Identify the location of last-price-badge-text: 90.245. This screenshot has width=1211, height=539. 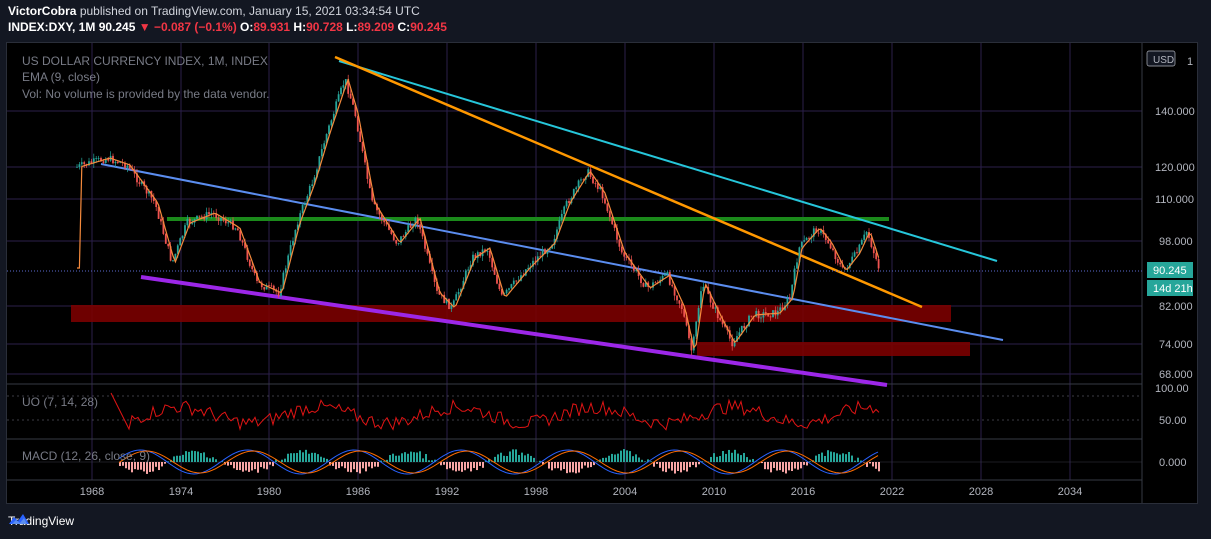
(1170, 271).